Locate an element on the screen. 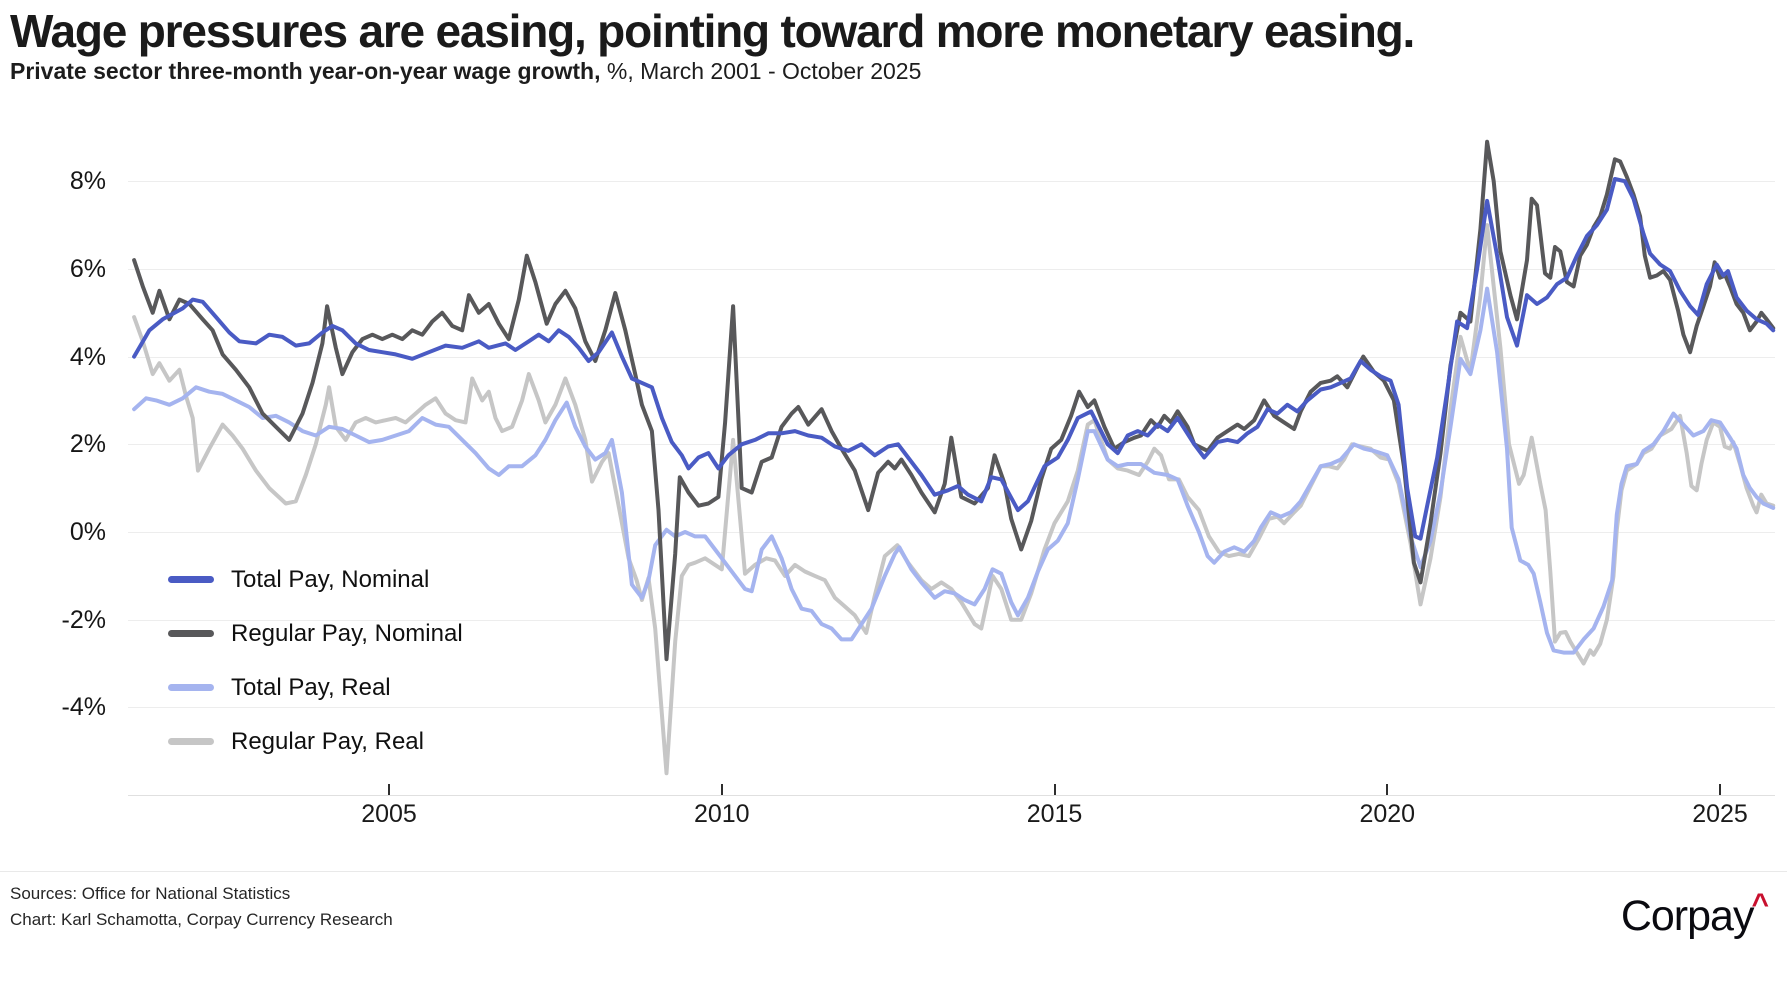 The width and height of the screenshot is (1787, 1000). gridline-8% is located at coordinates (951, 182).